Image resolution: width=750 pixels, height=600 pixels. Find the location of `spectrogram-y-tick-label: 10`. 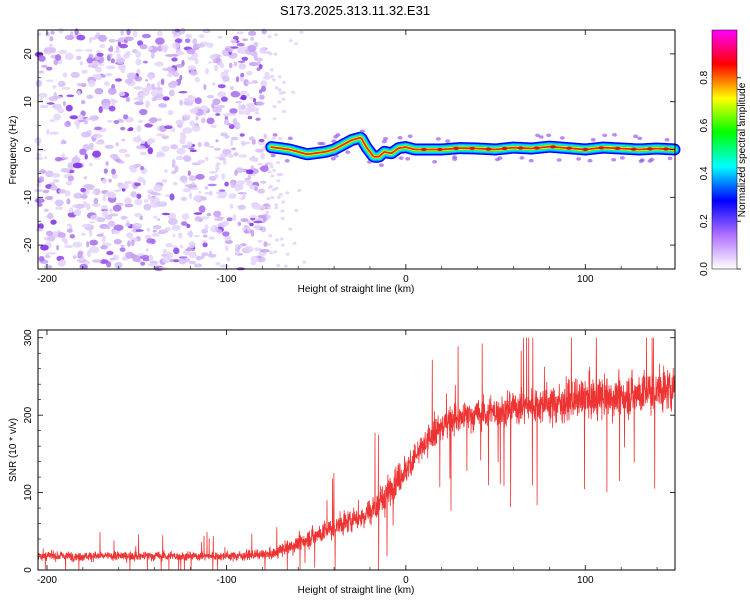

spectrogram-y-tick-label: 10 is located at coordinates (28, 102).